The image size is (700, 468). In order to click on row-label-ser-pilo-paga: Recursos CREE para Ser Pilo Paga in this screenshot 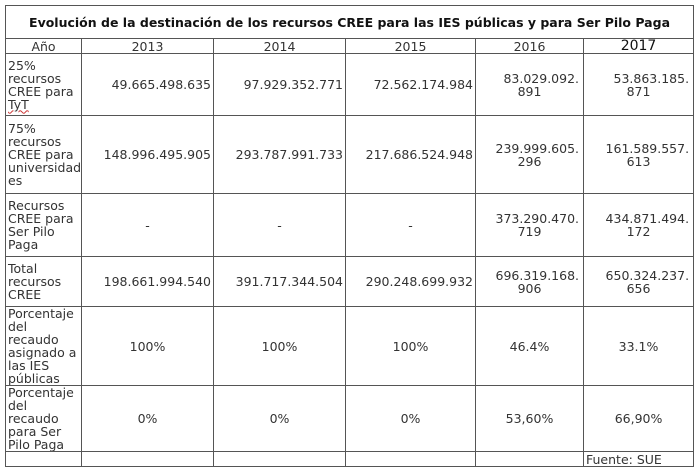, I will do `click(43, 225)`.